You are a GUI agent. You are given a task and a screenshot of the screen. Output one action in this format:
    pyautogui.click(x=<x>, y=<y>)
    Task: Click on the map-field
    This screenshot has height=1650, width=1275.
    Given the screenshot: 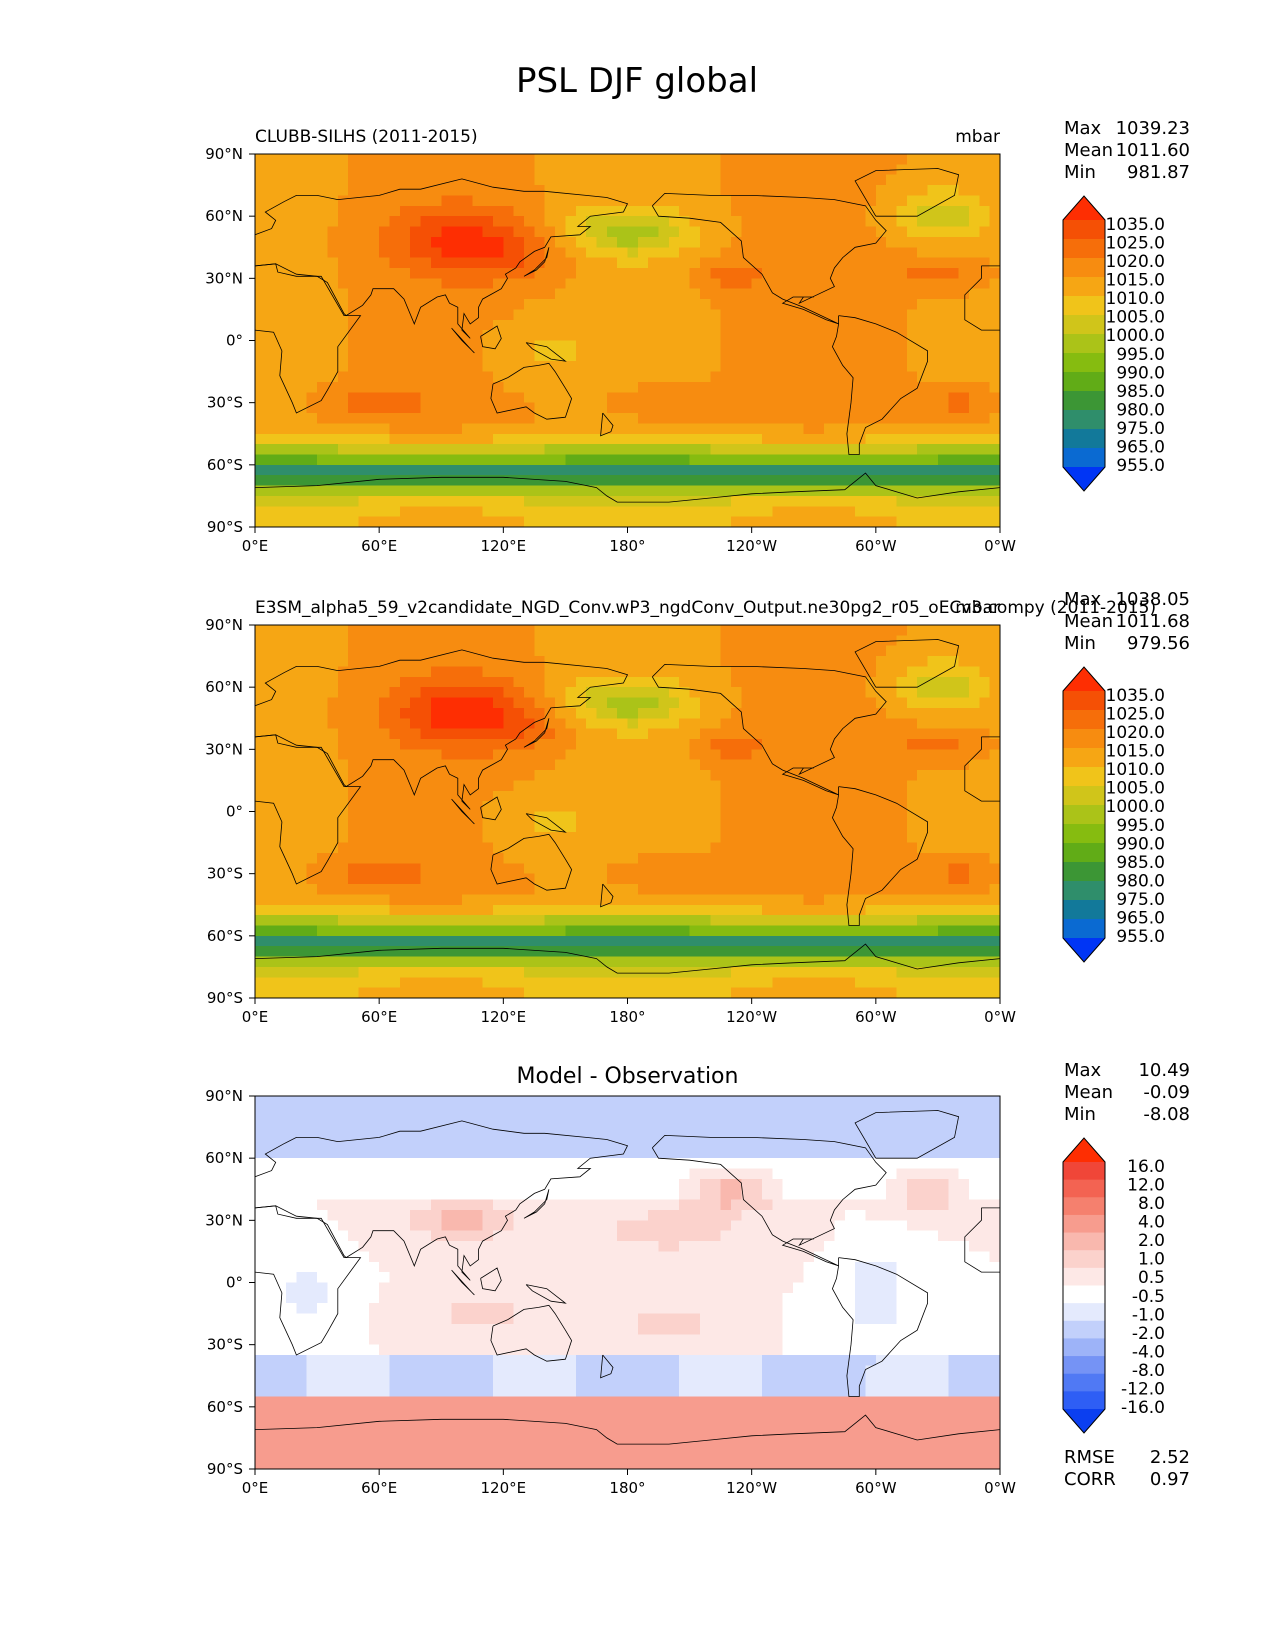 What is the action you would take?
    pyautogui.click(x=628, y=341)
    